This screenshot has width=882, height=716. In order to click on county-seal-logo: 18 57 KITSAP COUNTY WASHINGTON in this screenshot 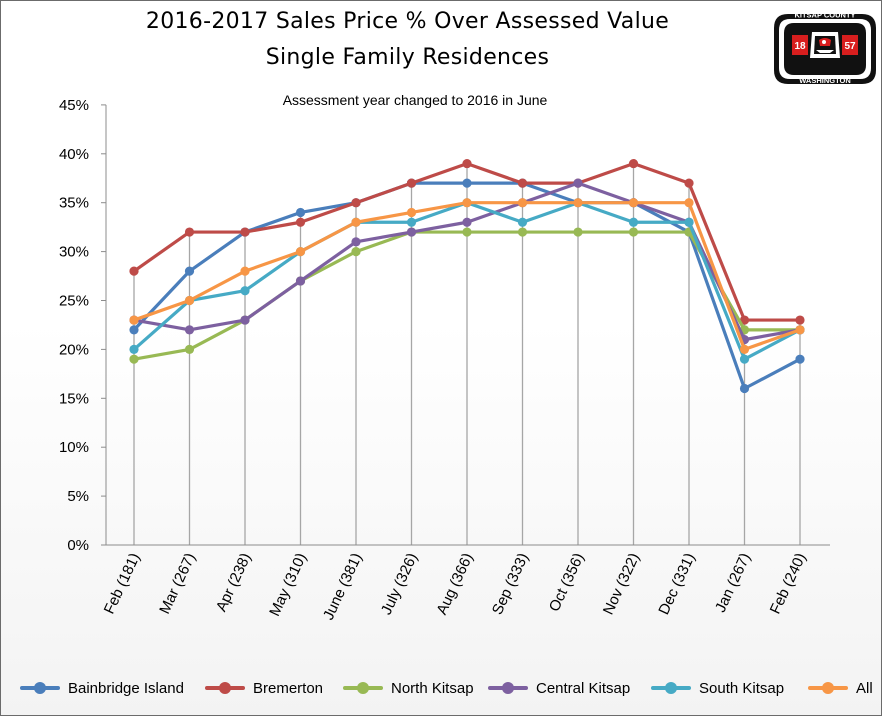, I will do `click(825, 48)`.